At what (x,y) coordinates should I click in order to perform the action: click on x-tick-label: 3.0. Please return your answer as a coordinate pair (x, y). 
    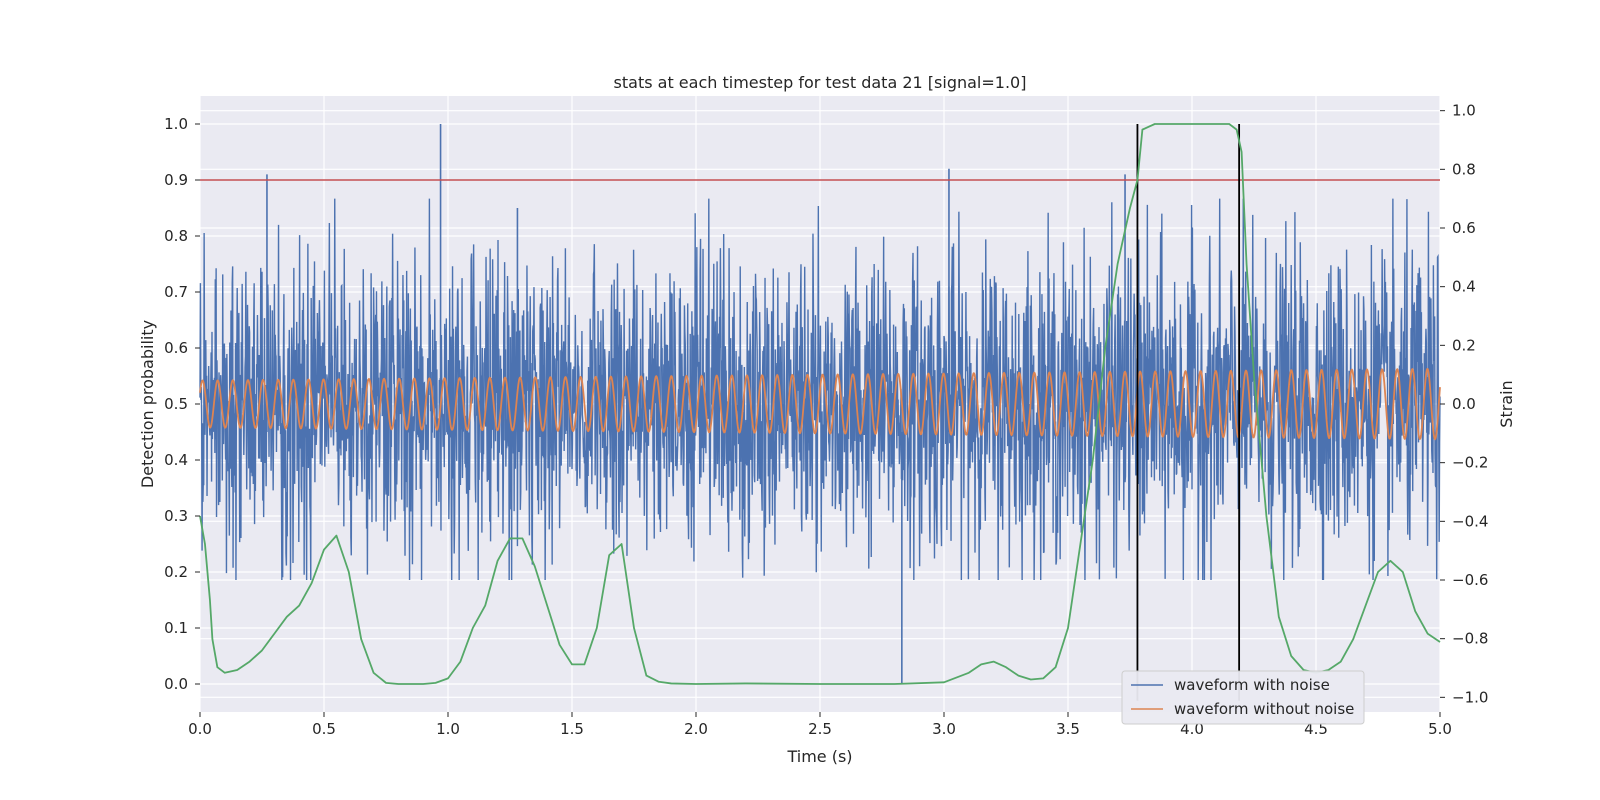
    Looking at the image, I should click on (944, 729).